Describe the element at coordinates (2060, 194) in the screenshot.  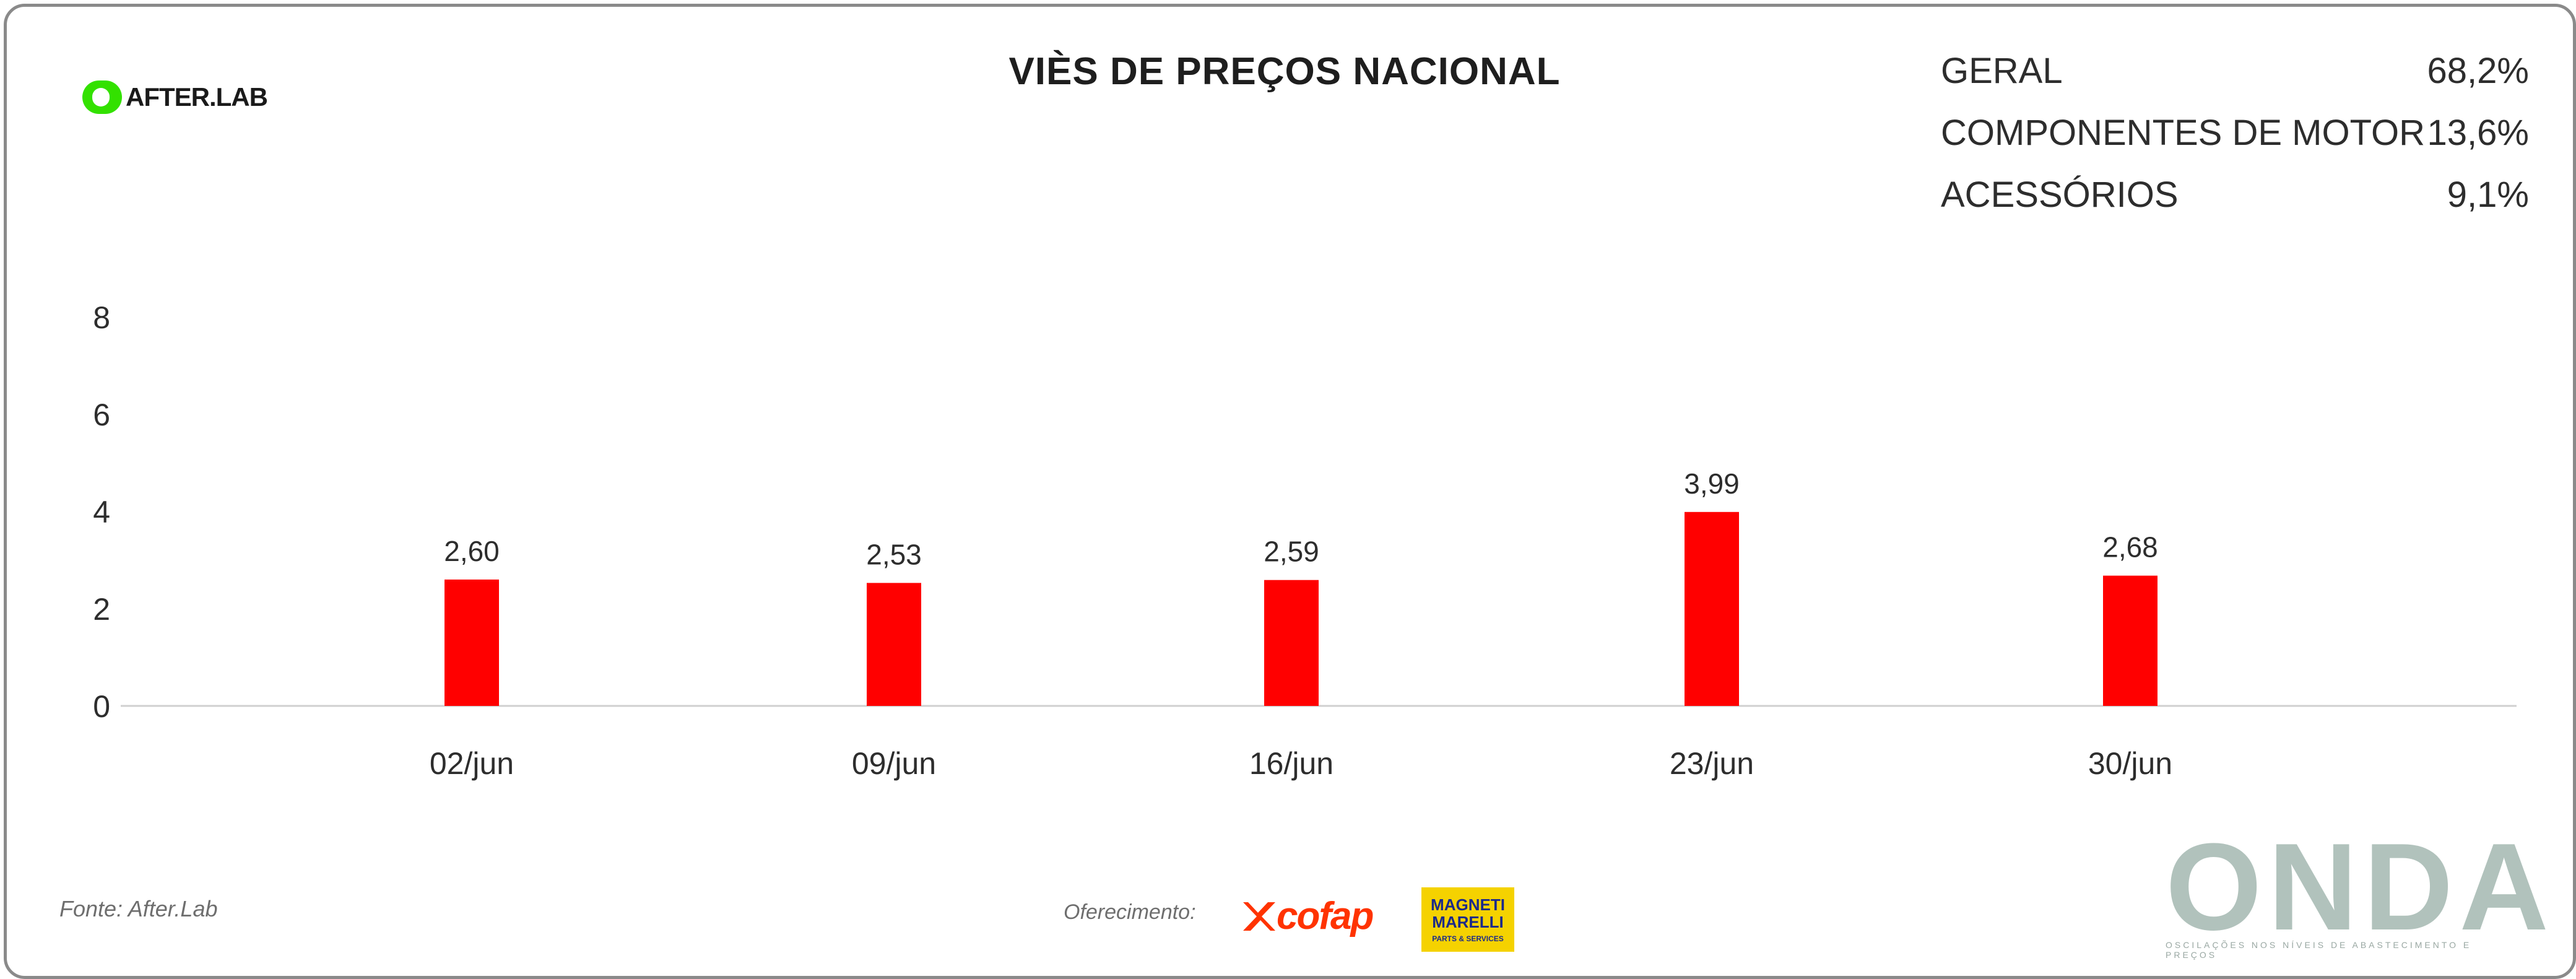
I see `summary-label: ACESSÓRIOS` at that location.